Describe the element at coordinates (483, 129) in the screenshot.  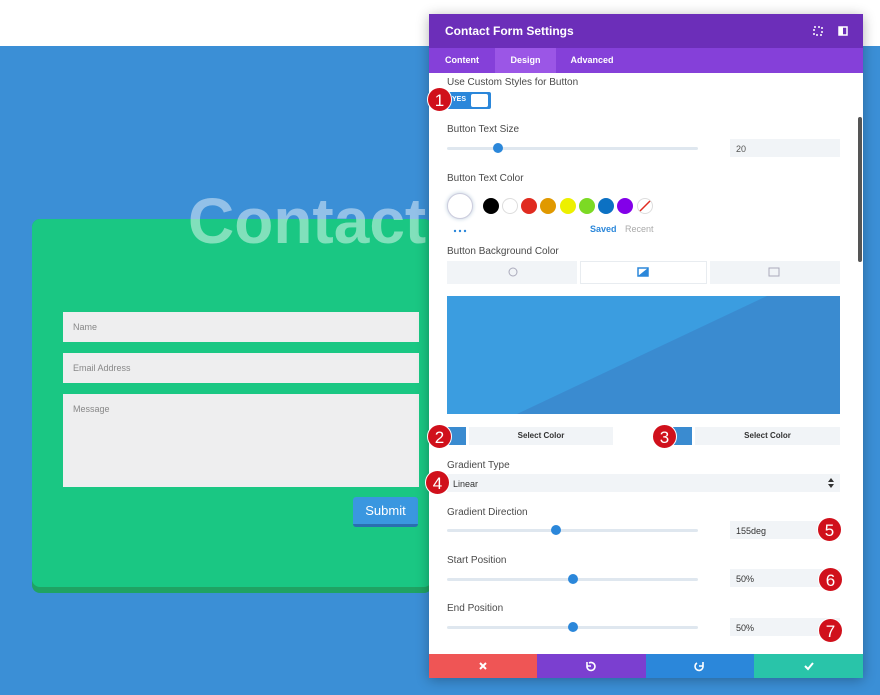
I see `label: Button Text Size` at that location.